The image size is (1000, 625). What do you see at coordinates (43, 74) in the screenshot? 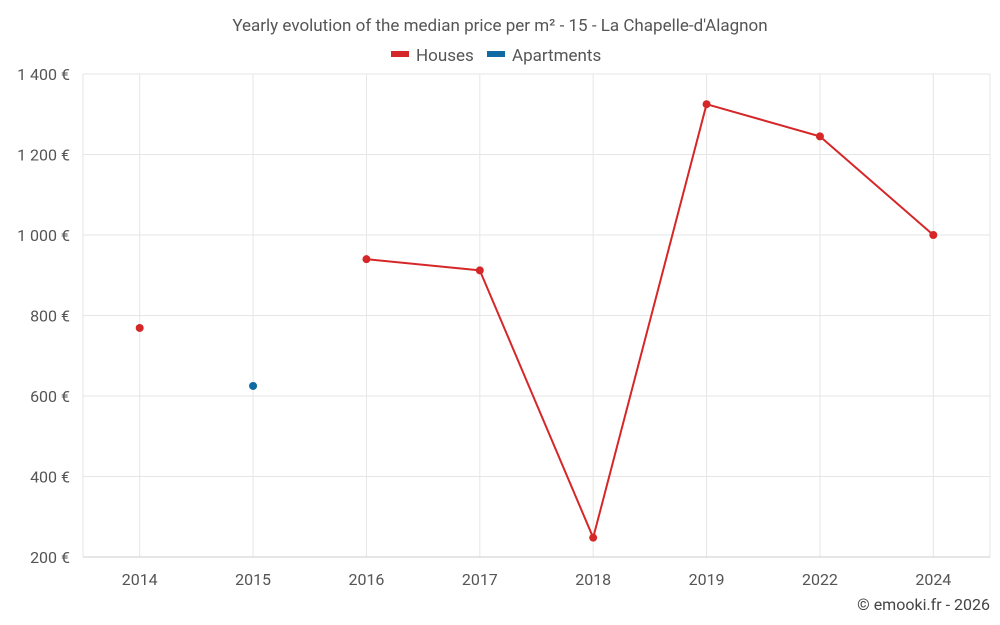
I see `y-tick-label: 1 400 €` at bounding box center [43, 74].